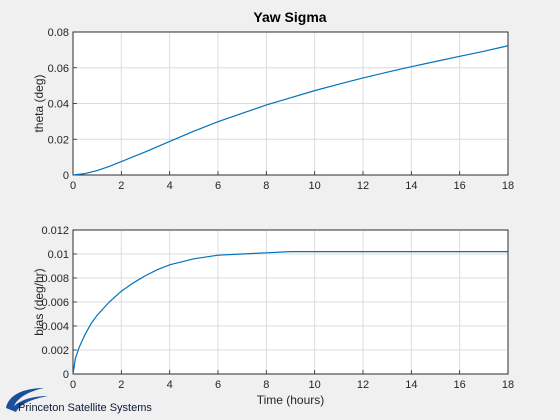 This screenshot has width=560, height=420. What do you see at coordinates (58, 69) in the screenshot?
I see `y-tick-label: 0.06` at bounding box center [58, 69].